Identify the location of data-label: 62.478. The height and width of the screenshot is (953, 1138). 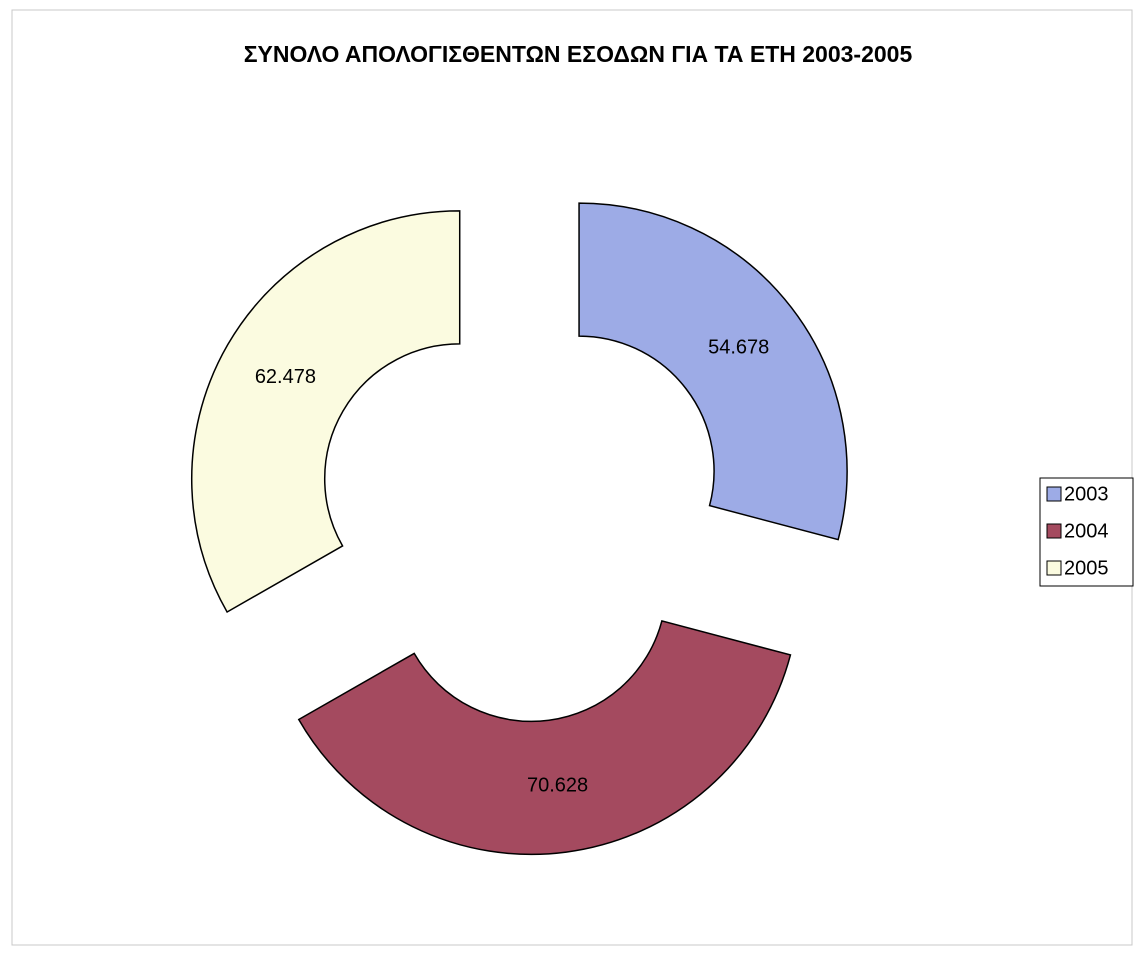
(285, 377).